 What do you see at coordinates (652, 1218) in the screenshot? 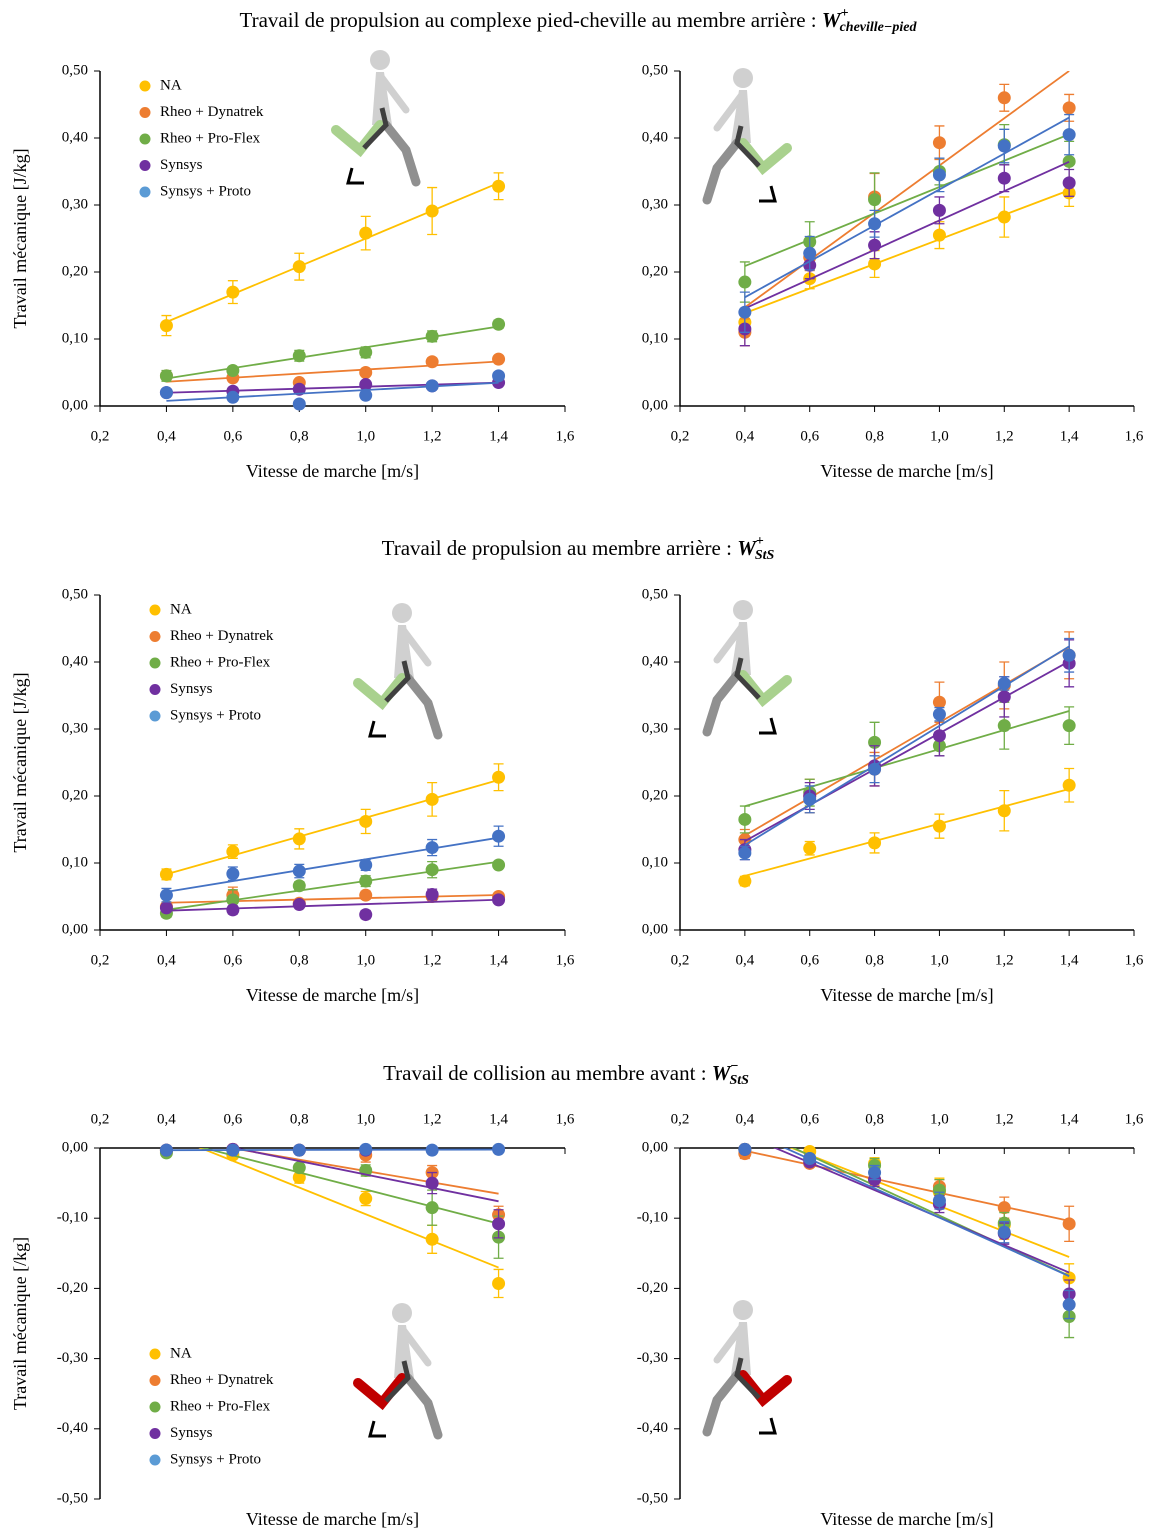
I see `y-tick-label: -0,10` at bounding box center [652, 1218].